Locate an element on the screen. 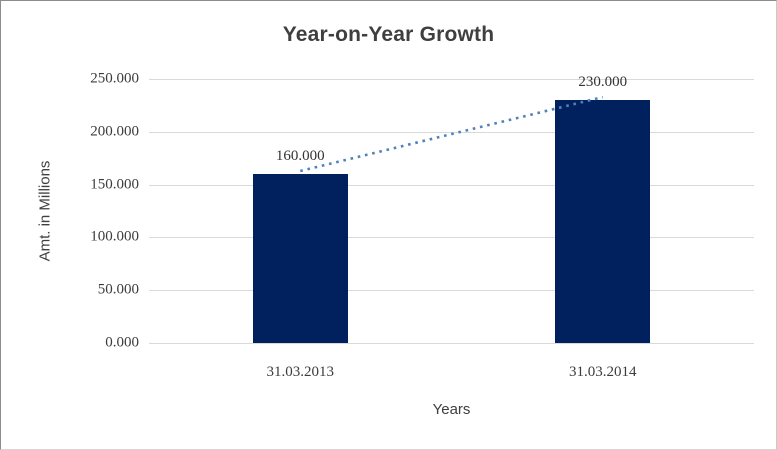  y-axis-tick-label: 50.000 is located at coordinates (118, 289).